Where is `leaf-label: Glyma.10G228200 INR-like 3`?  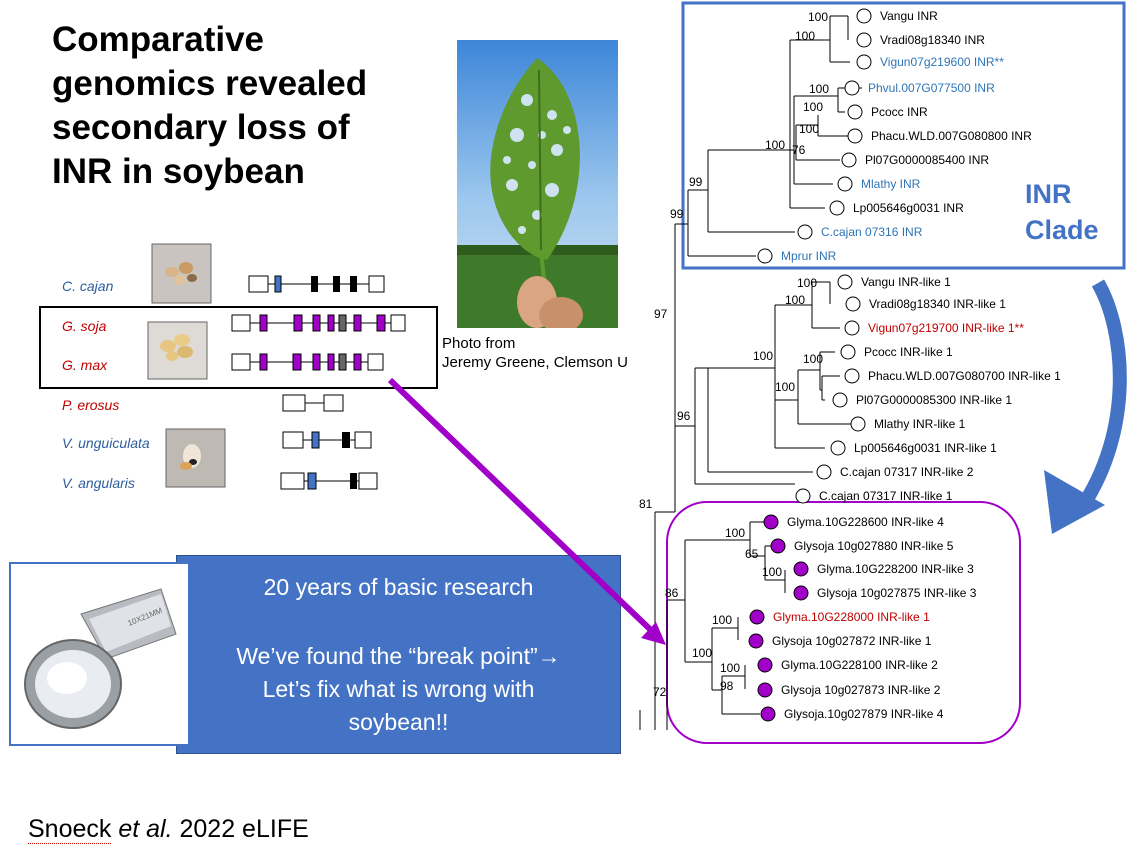
leaf-label: Glyma.10G228200 INR-like 3 is located at coordinates (895, 569).